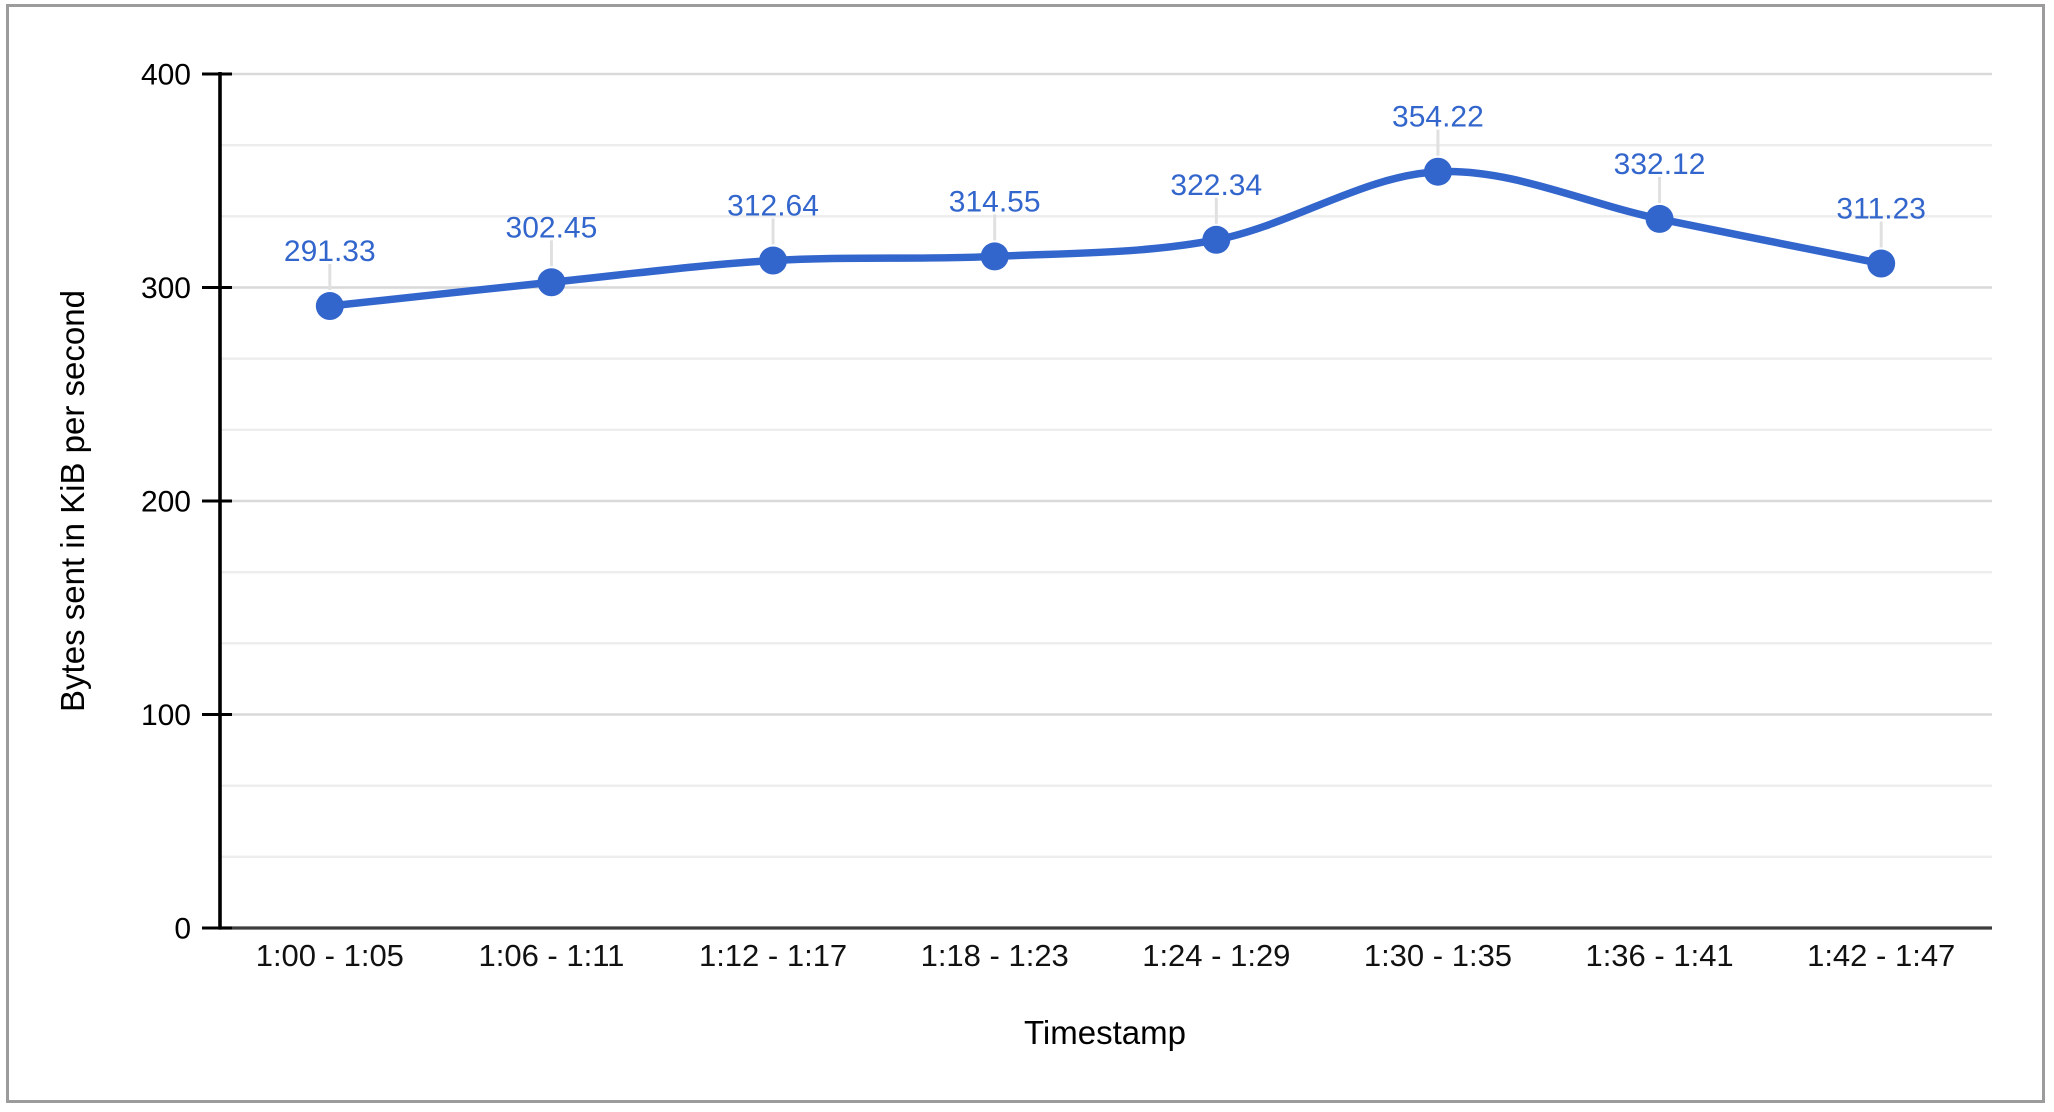 The height and width of the screenshot is (1112, 2054). What do you see at coordinates (1659, 955) in the screenshot?
I see `x-axis-label: 1:36 - 1:41` at bounding box center [1659, 955].